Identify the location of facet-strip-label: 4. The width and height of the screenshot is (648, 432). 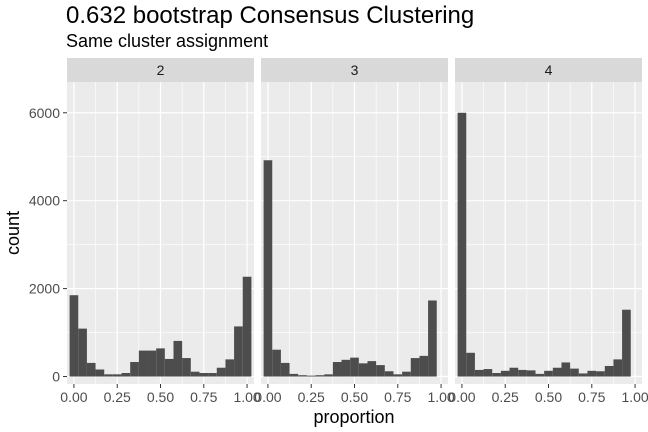
(549, 70).